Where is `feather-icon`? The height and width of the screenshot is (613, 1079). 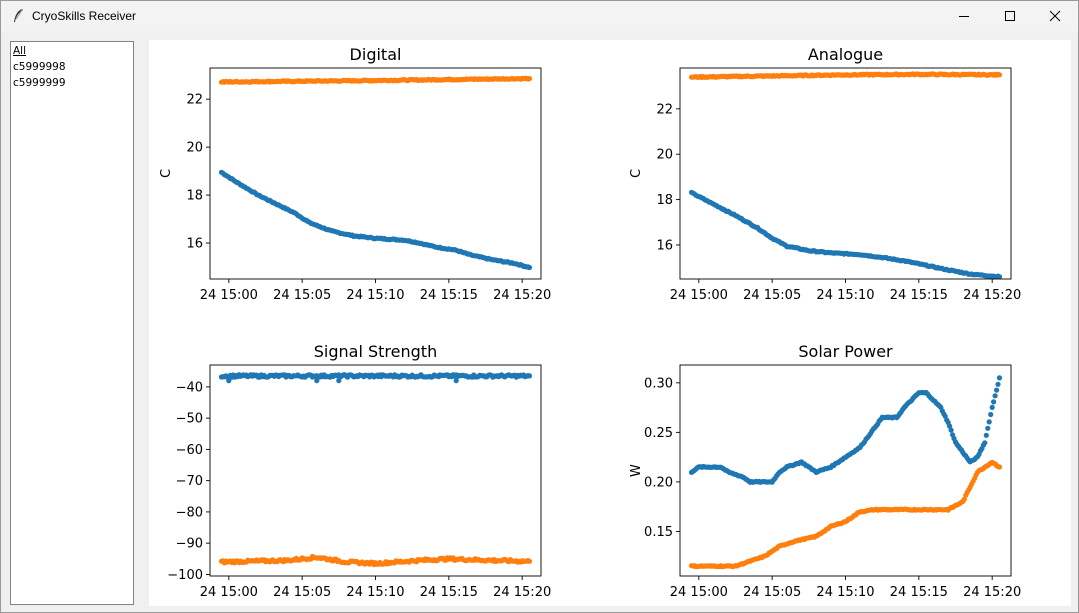 feather-icon is located at coordinates (18, 15).